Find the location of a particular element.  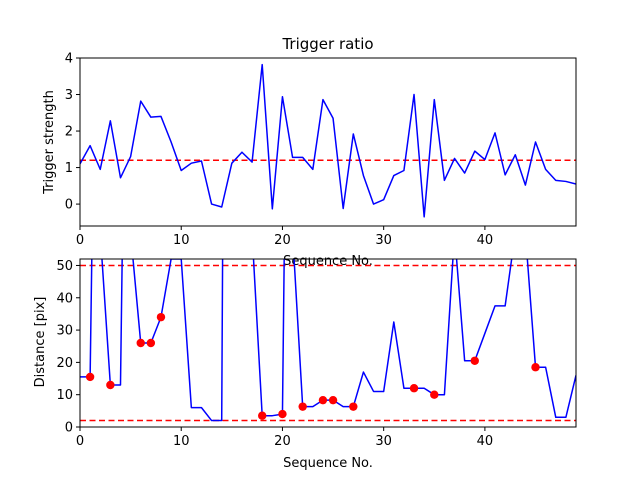

top-x-tick-label-4: 40 is located at coordinates (485, 240).